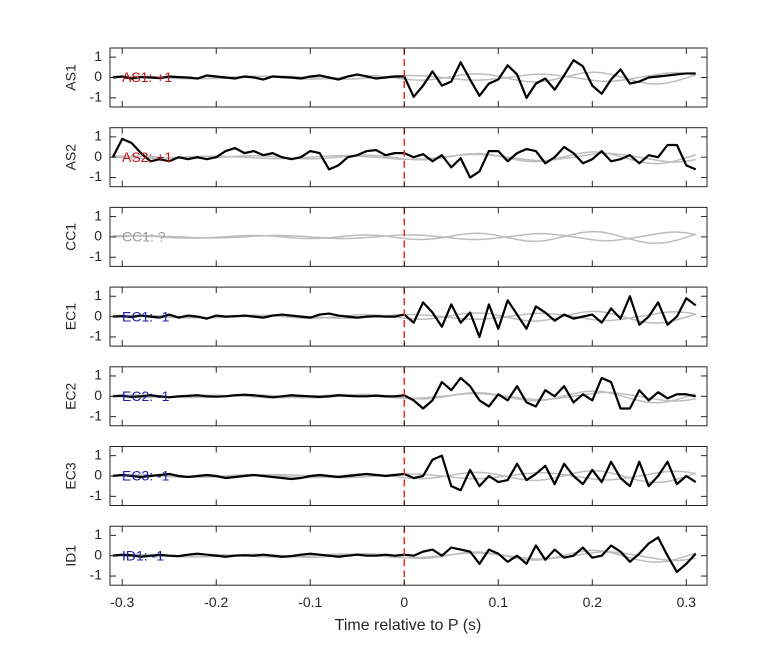  What do you see at coordinates (404, 602) in the screenshot?
I see `x-tick-label: 0` at bounding box center [404, 602].